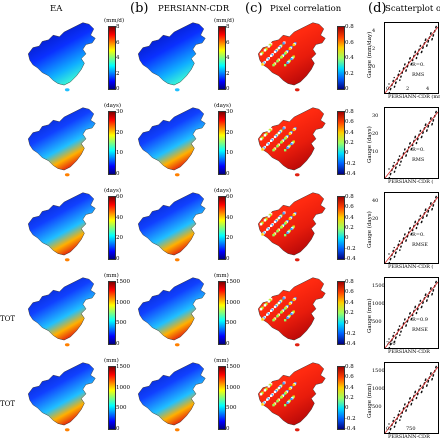  I want to click on colorbar-tick-label: -0.4, so click(350, 429).